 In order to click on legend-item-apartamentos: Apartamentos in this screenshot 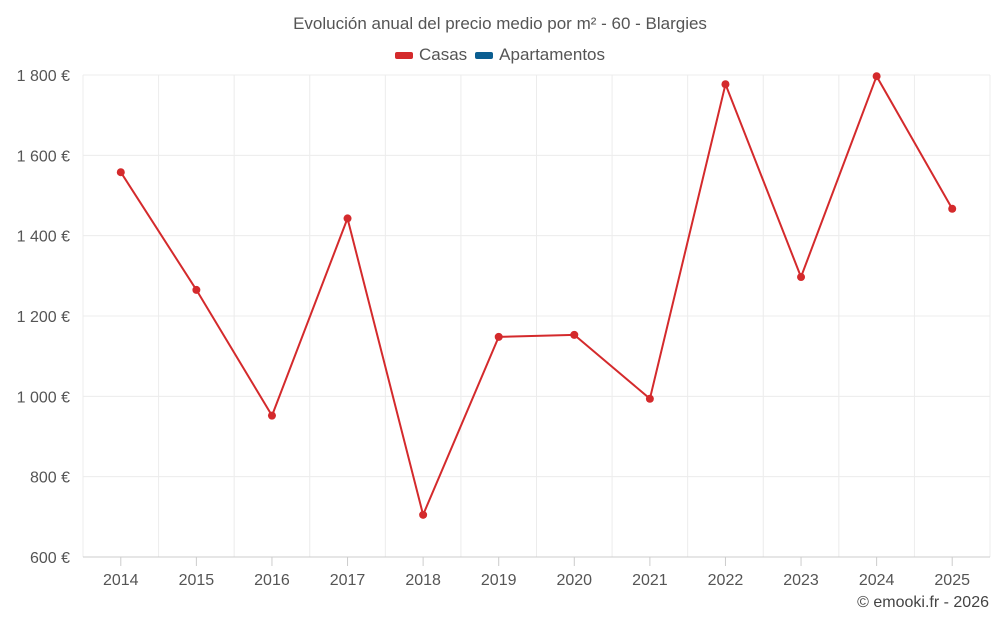, I will do `click(540, 55)`.